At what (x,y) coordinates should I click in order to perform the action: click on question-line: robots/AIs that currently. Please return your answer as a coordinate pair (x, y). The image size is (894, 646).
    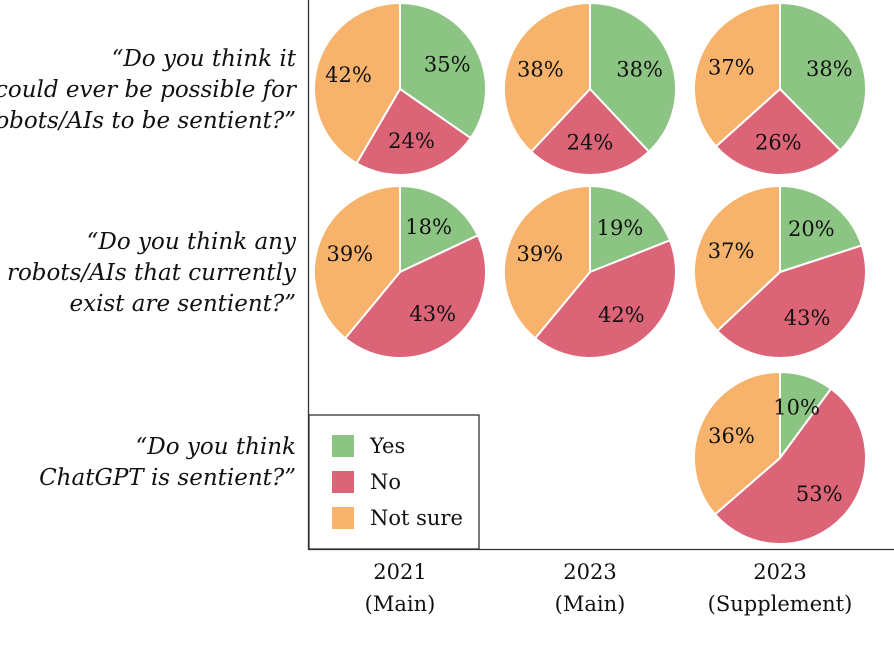
    Looking at the image, I should click on (152, 273).